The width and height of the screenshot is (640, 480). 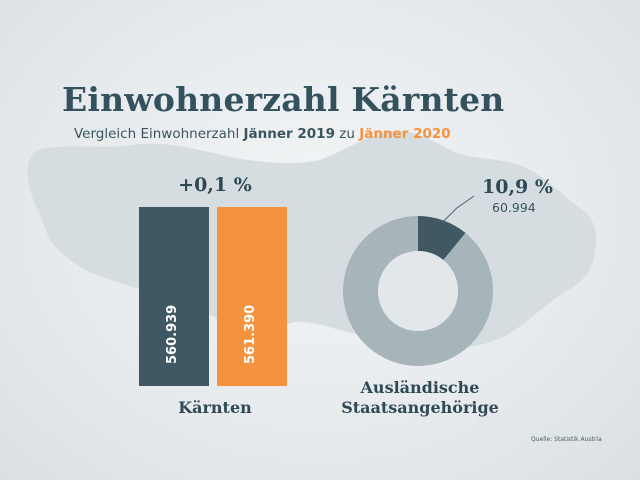 I want to click on bar-2020, so click(x=252, y=296).